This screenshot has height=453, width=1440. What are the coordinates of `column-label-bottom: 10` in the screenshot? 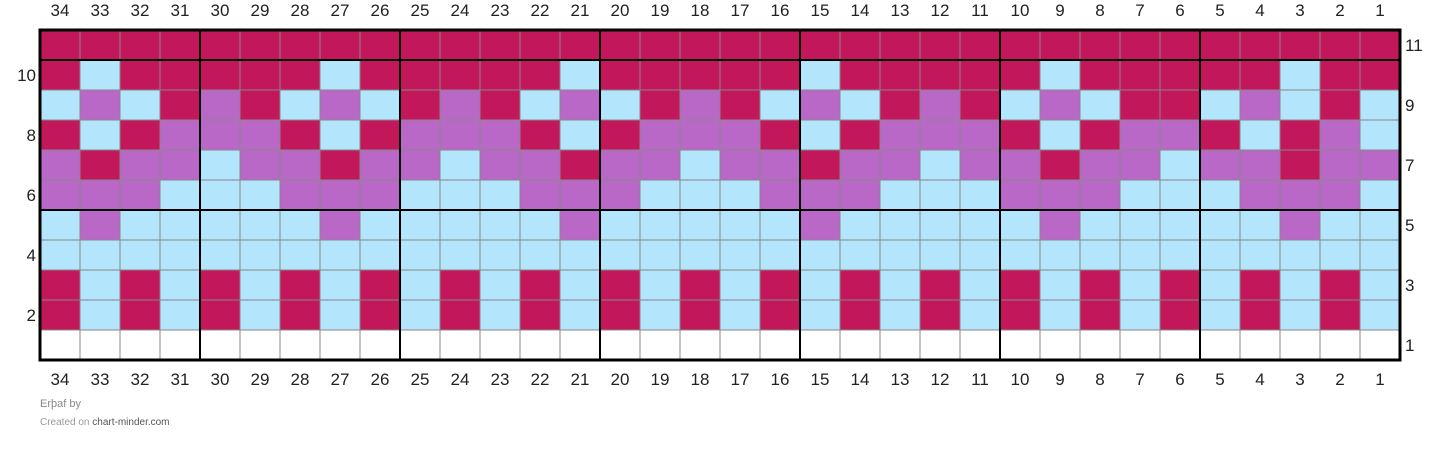 It's located at (1020, 379).